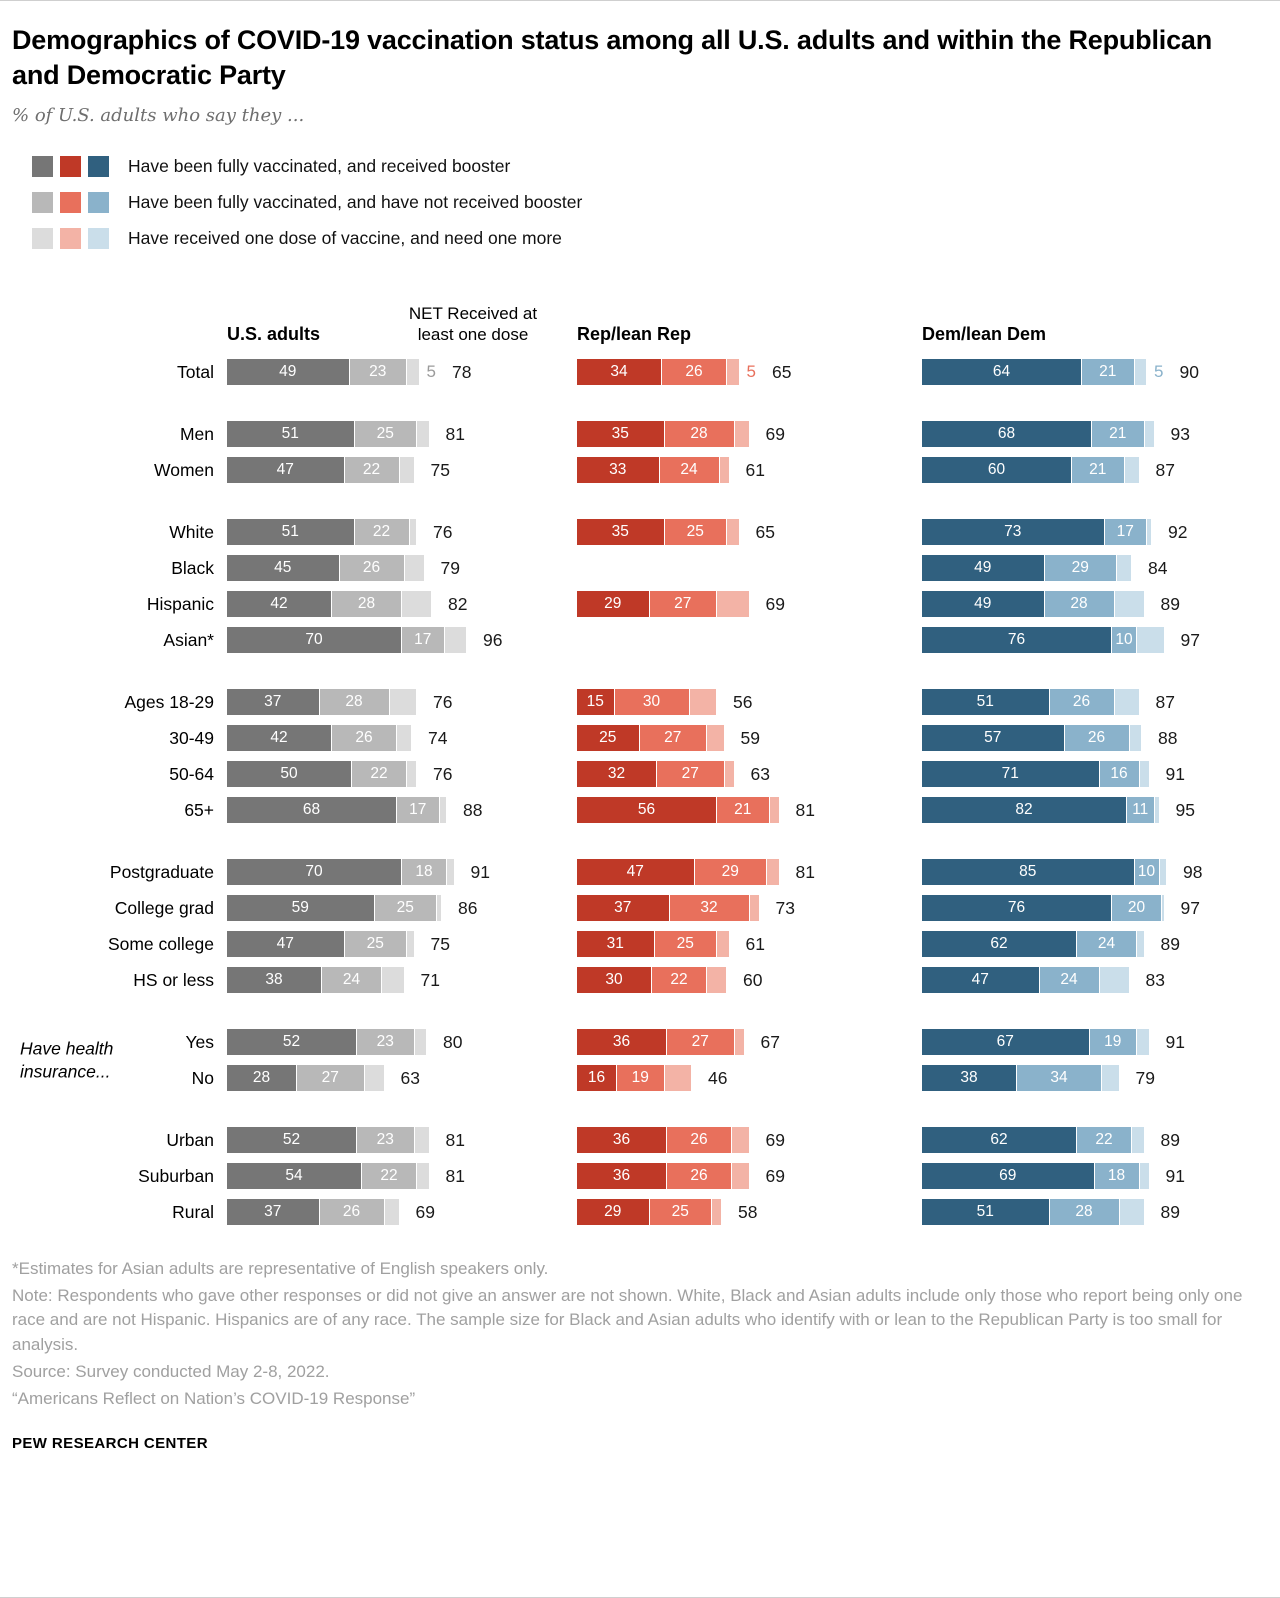 This screenshot has width=1280, height=1598. What do you see at coordinates (1007, 434) in the screenshot?
I see `bar-segment: 68` at bounding box center [1007, 434].